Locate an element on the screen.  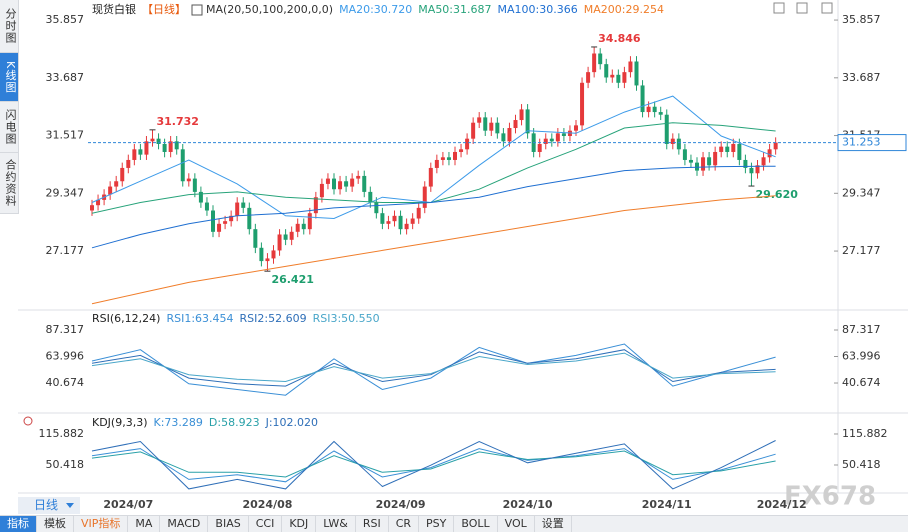
toolbar-item: 模板 is located at coordinates (55, 524).